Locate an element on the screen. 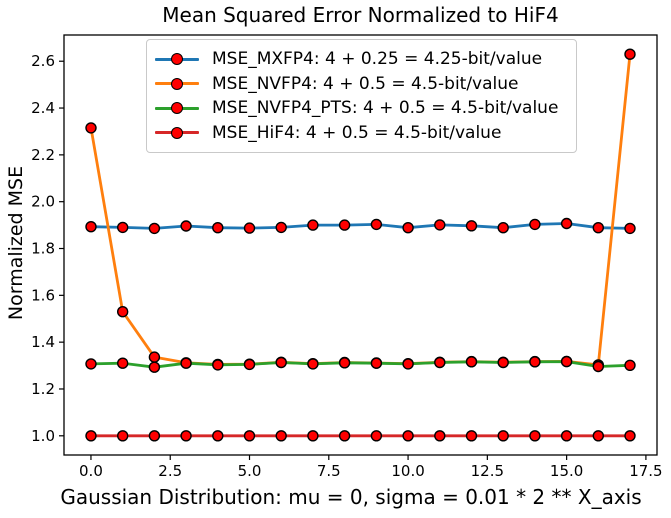 This screenshot has height=518, width=671. legend-entry-MSE_NVFP4_PTS: MSE_NVFP4_PTS: 4 + 0.5 = 4.5-bit/value is located at coordinates (360, 108).